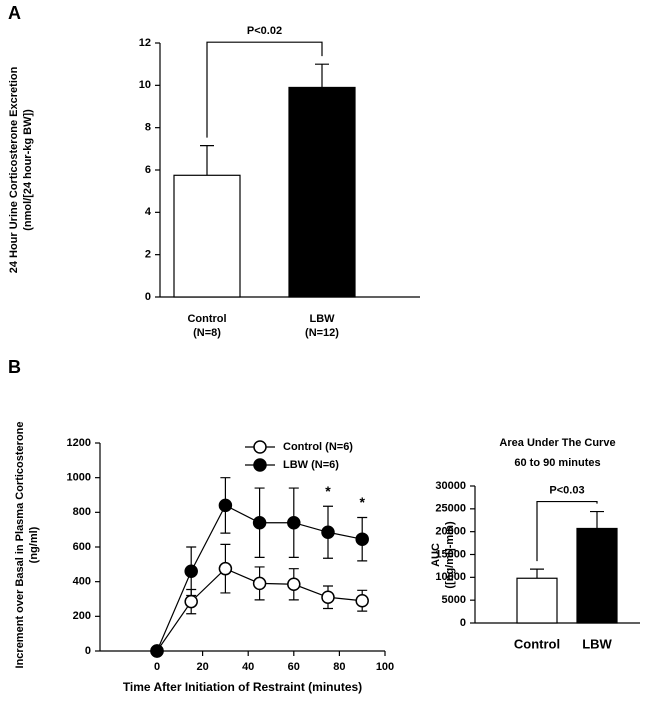  What do you see at coordinates (450, 509) in the screenshot?
I see `y-tick-label: 25000` at bounding box center [450, 509].